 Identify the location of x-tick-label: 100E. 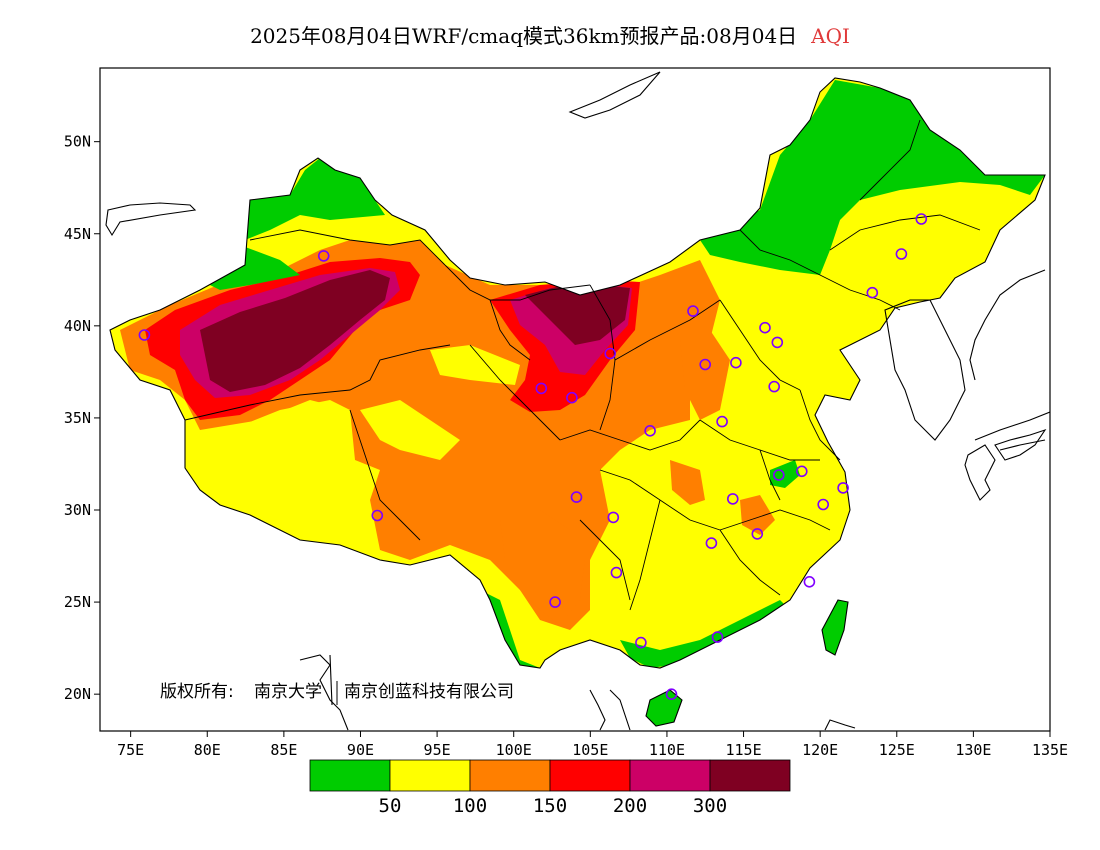
(514, 750).